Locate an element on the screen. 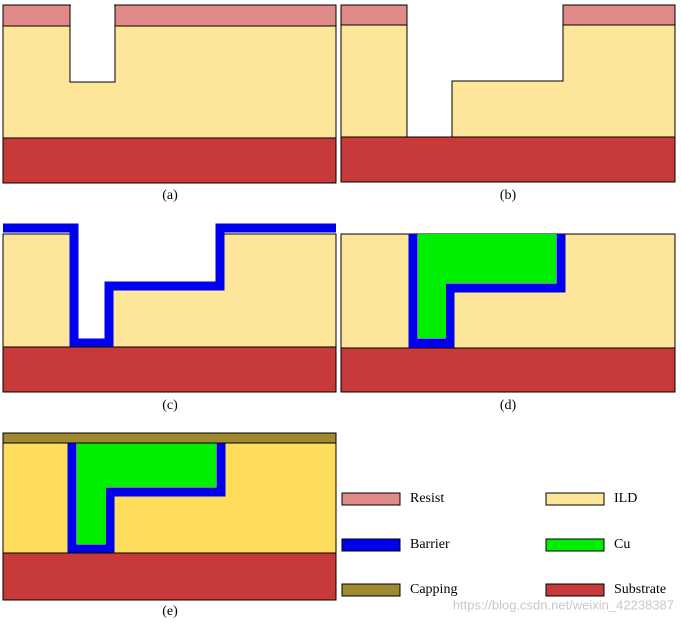 This screenshot has height=624, width=681. legend-label: Cu is located at coordinates (622, 544).